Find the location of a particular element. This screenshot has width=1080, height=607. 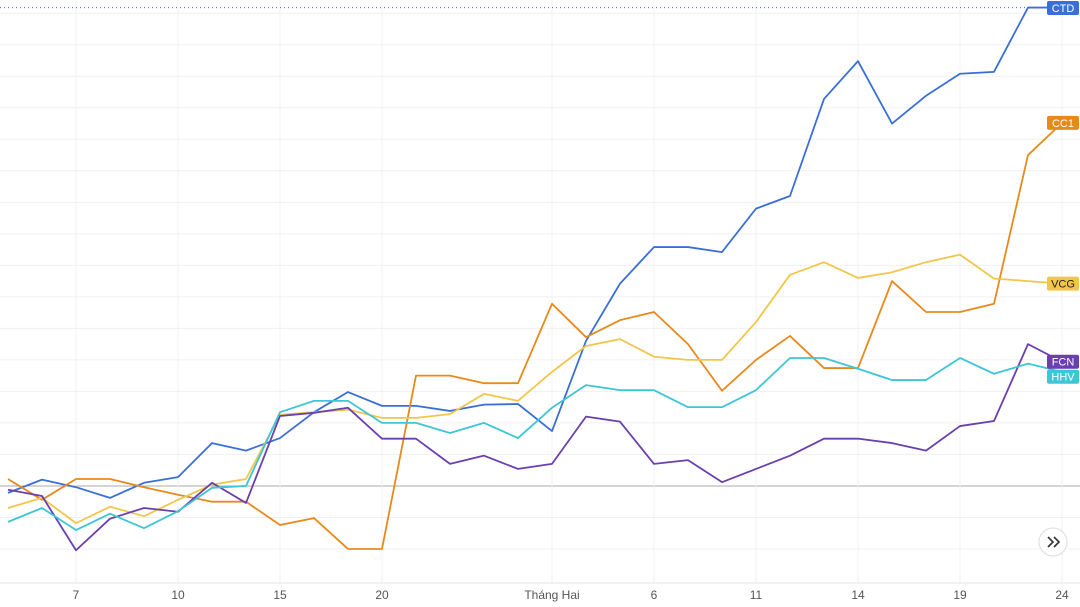

scroll-button is located at coordinates (1053, 542).